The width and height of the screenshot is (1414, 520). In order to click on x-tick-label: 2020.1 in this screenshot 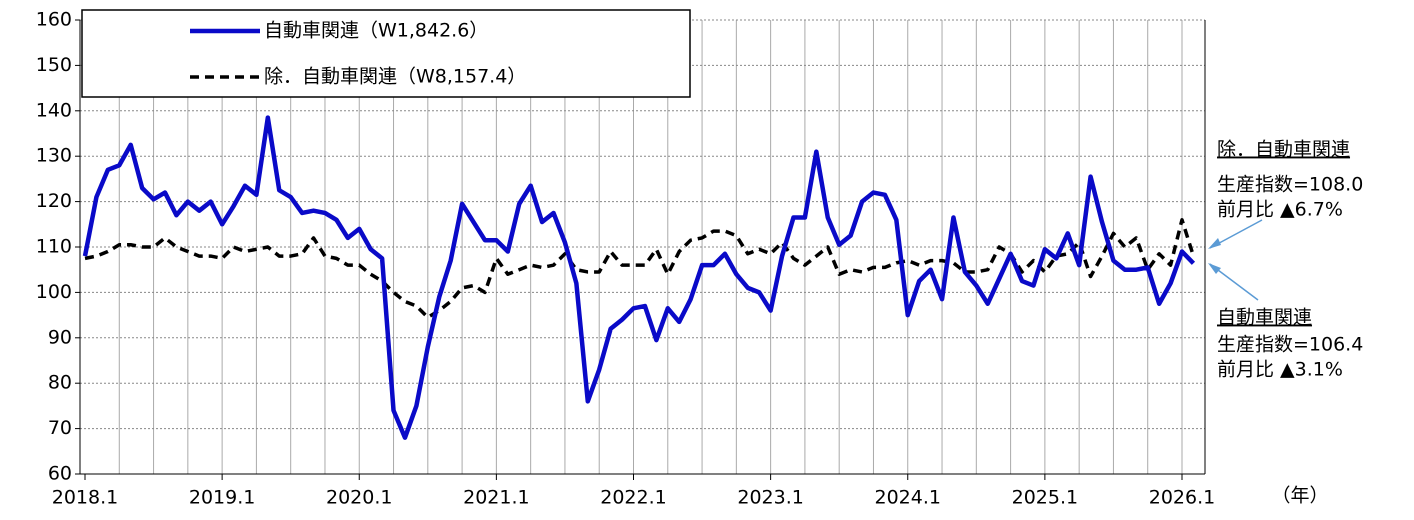, I will do `click(359, 498)`.